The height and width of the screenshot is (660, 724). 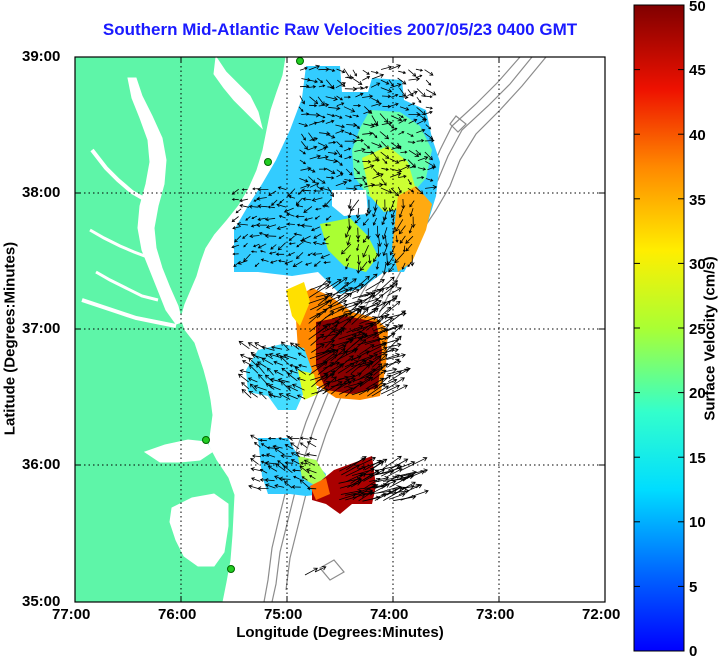 I want to click on chesapeake-bay, so click(x=155, y=201).